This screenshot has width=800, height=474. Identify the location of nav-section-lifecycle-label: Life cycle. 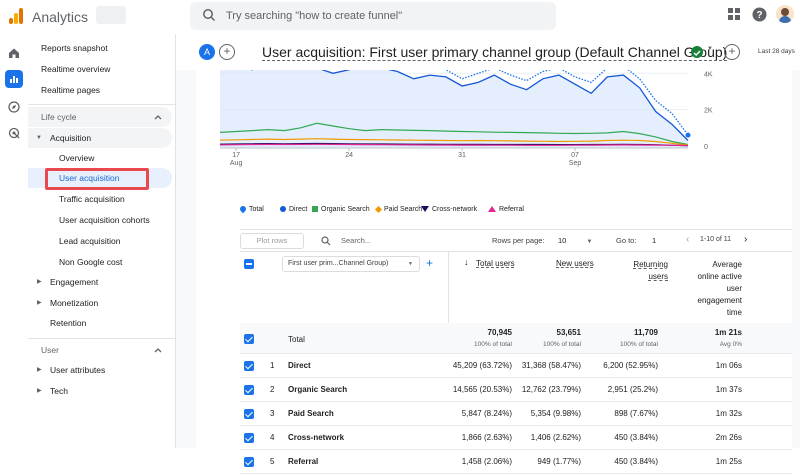
(59, 117).